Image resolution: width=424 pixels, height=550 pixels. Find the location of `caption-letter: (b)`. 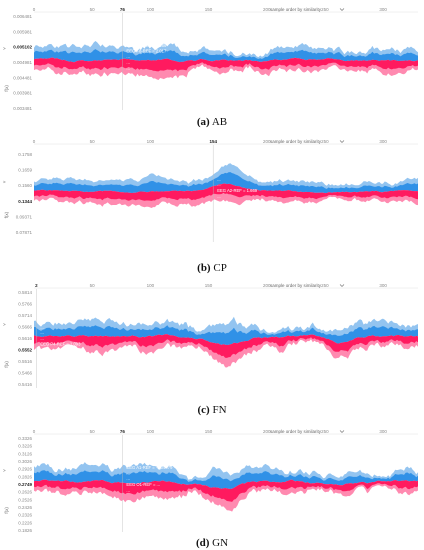

caption-letter: (b) is located at coordinates (204, 268).